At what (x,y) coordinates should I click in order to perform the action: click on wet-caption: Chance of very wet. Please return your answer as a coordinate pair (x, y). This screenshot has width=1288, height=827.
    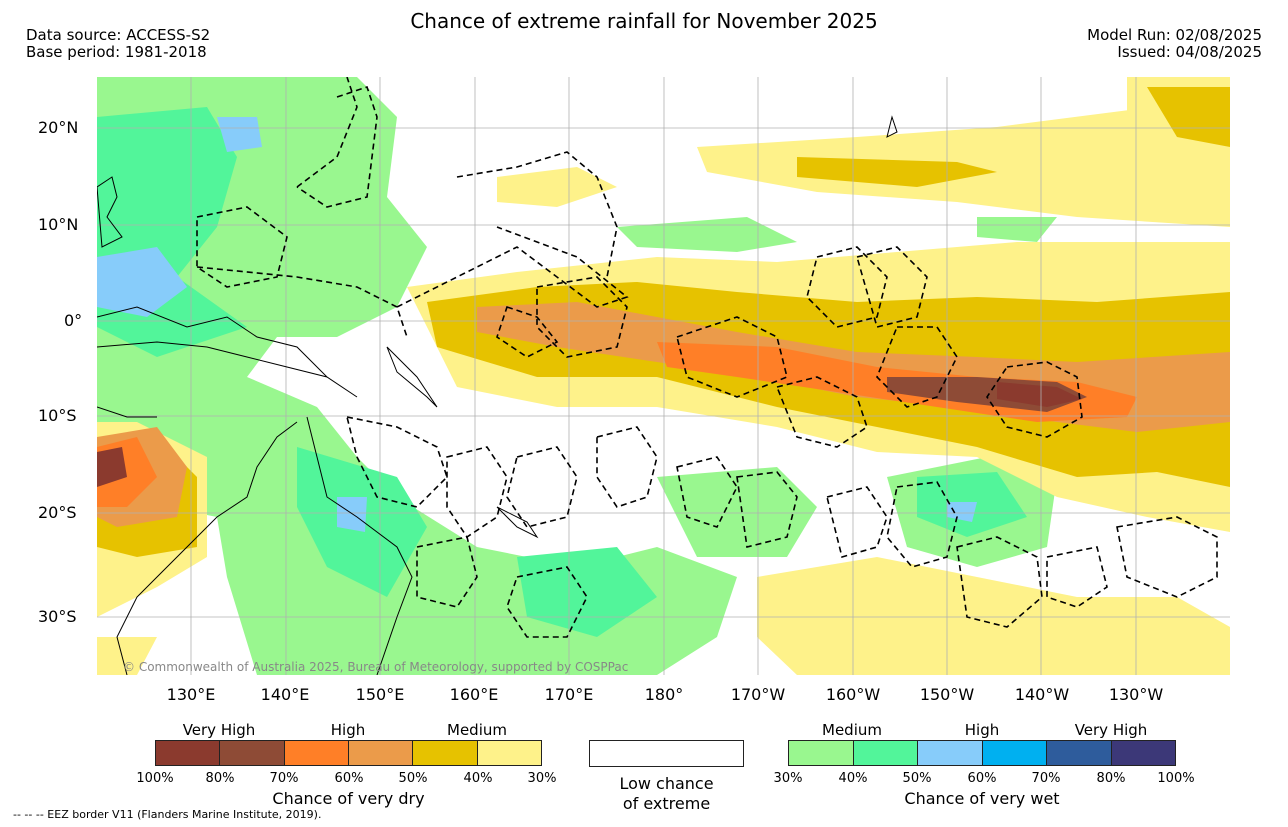
    Looking at the image, I should click on (982, 798).